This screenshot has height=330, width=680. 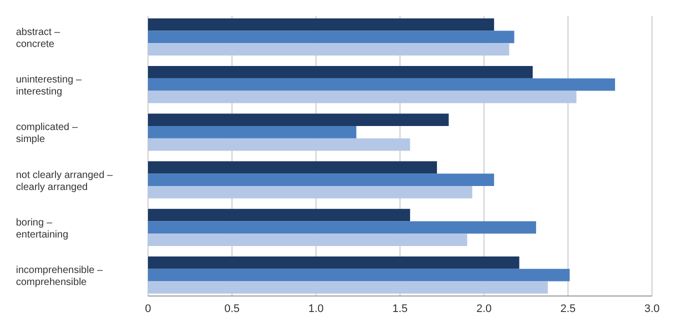 I want to click on y-tick-label: complicated – simple, so click(x=47, y=134).